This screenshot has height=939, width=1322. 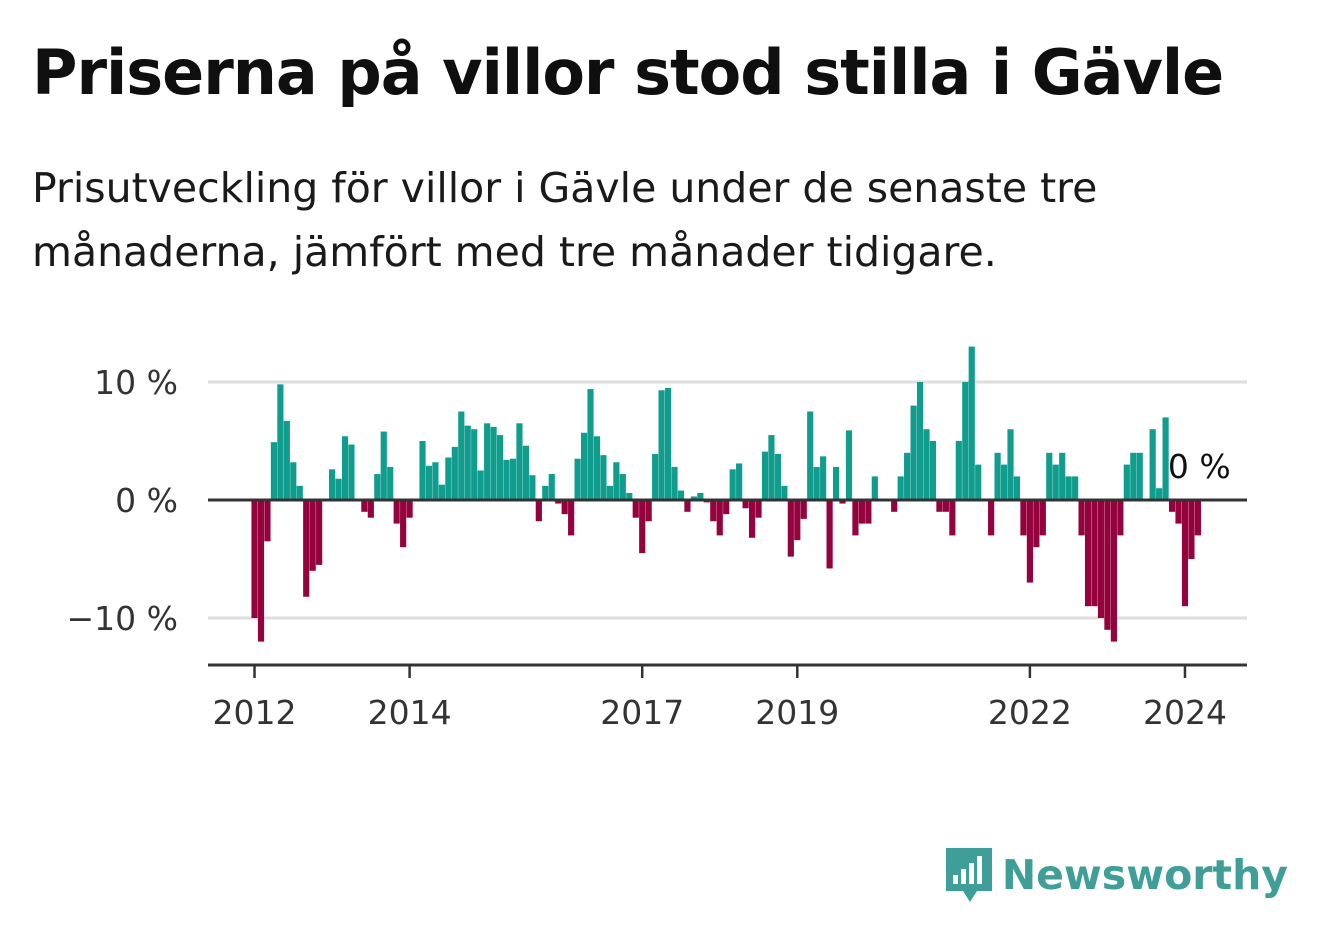 I want to click on y-tick-label: 10 %, so click(x=136, y=382).